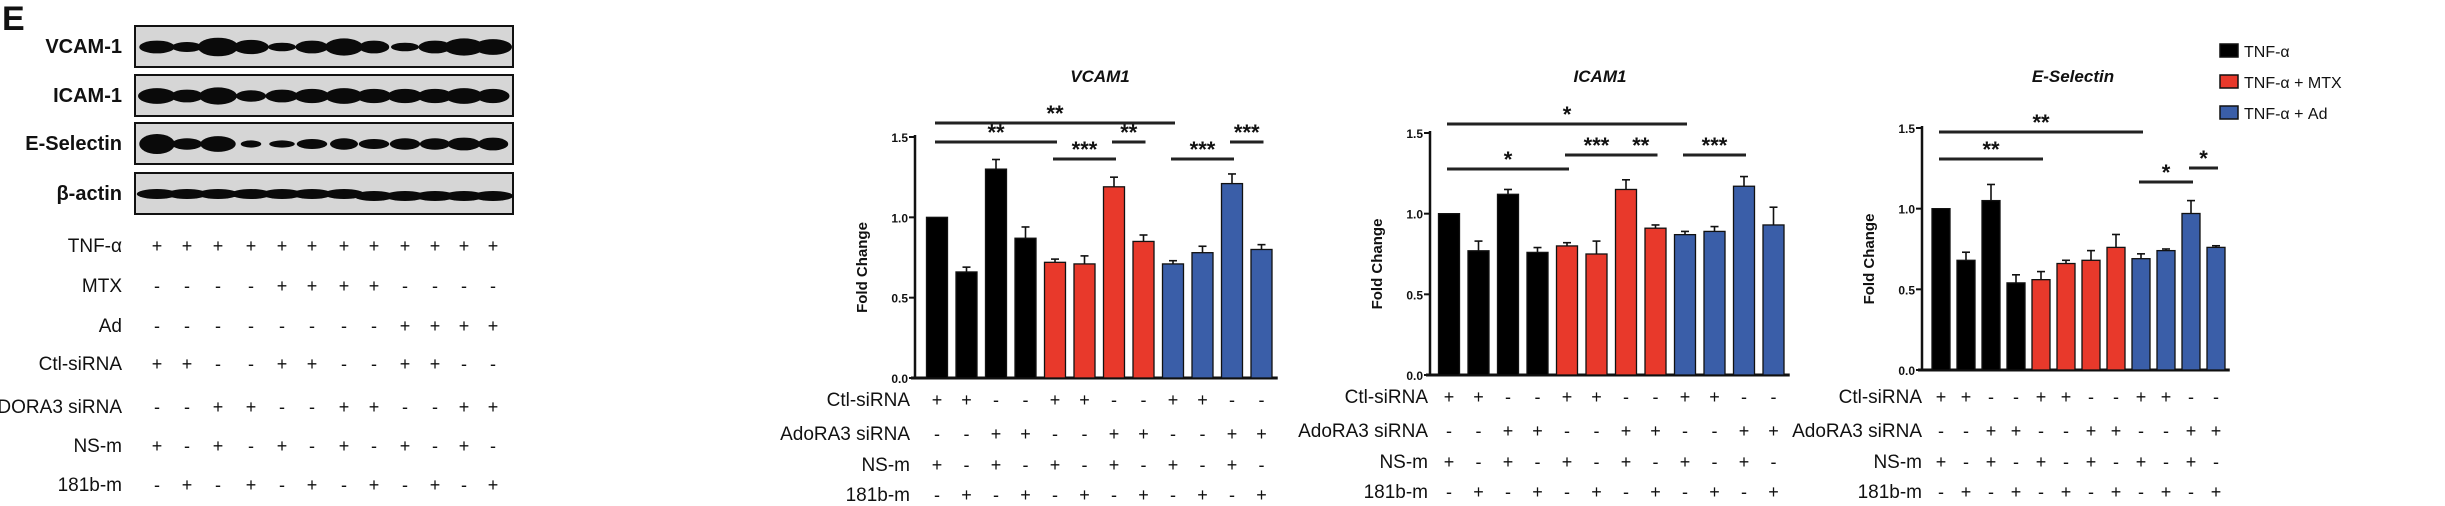 This screenshot has width=2445, height=506. I want to click on condition-label: 181b-m, so click(1396, 492).